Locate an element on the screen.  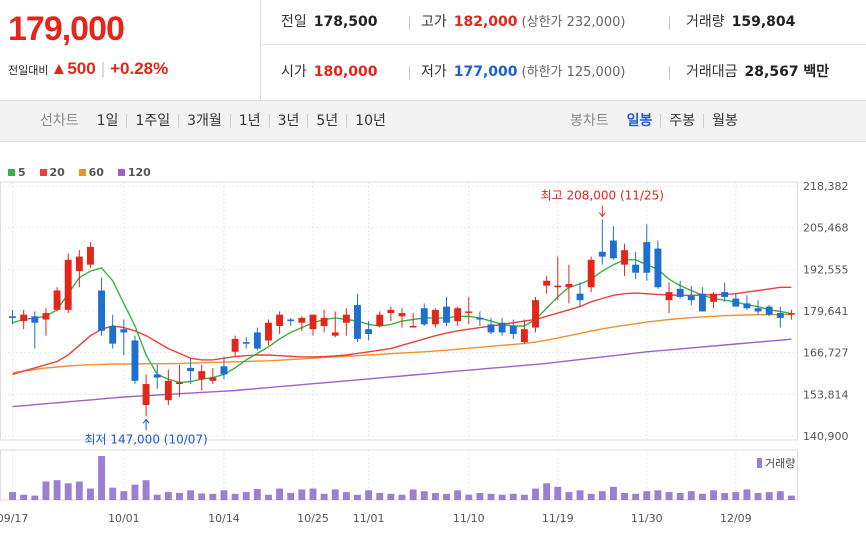
tab-1d: 1일 is located at coordinates (107, 121).